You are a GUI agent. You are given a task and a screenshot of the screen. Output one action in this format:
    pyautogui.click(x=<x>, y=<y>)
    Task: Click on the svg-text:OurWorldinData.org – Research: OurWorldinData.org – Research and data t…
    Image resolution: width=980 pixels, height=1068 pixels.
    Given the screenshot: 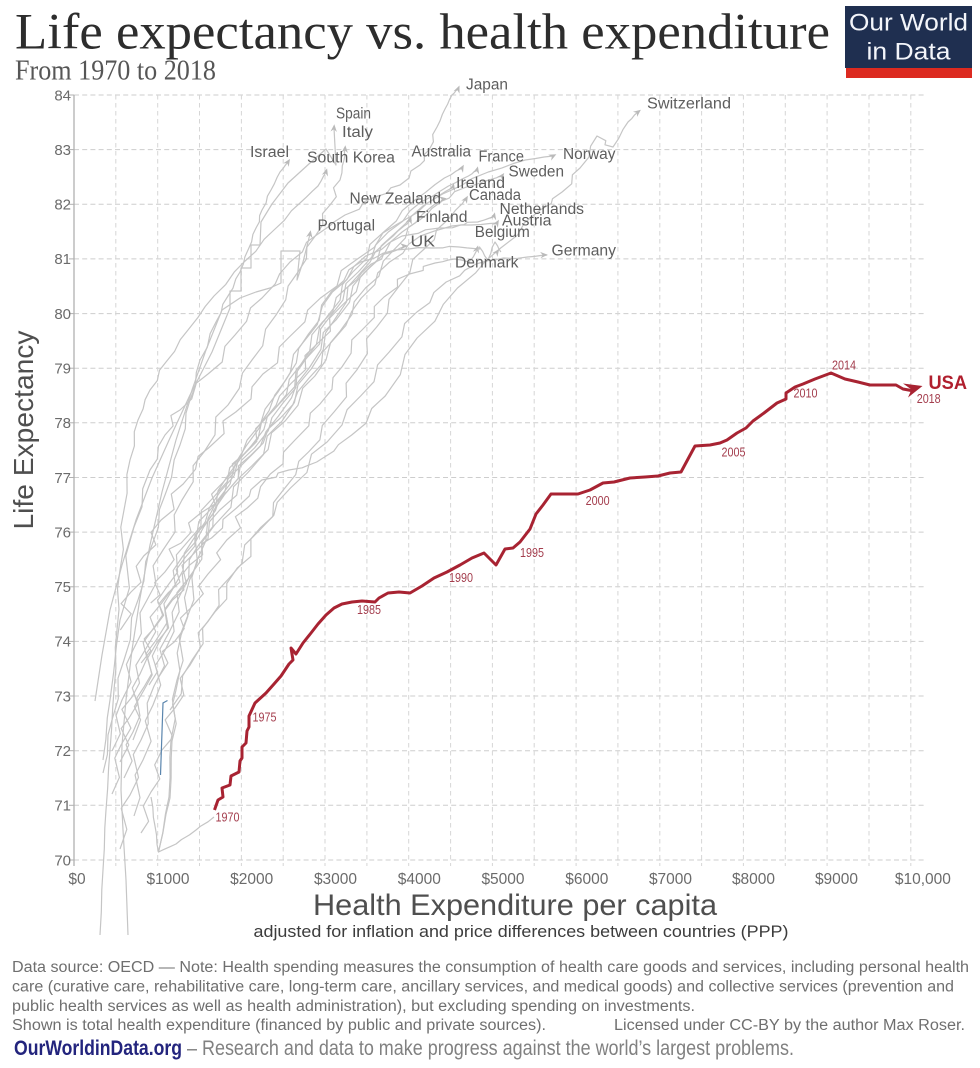 What is the action you would take?
    pyautogui.click(x=404, y=1048)
    